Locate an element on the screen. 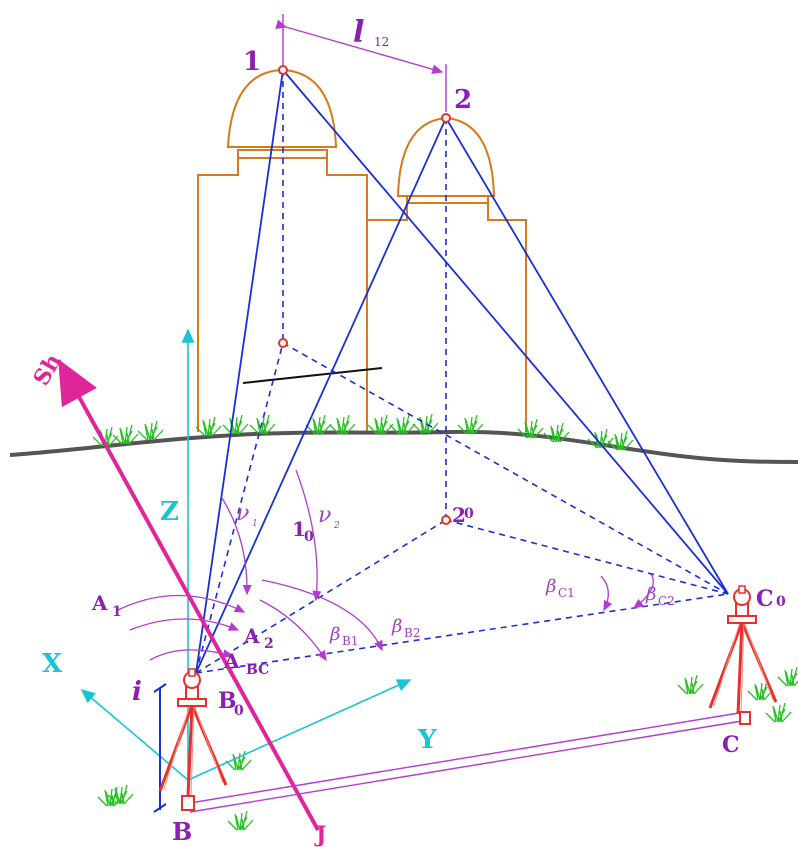 This screenshot has height=847, width=798. label-a1: A is located at coordinates (99, 603).